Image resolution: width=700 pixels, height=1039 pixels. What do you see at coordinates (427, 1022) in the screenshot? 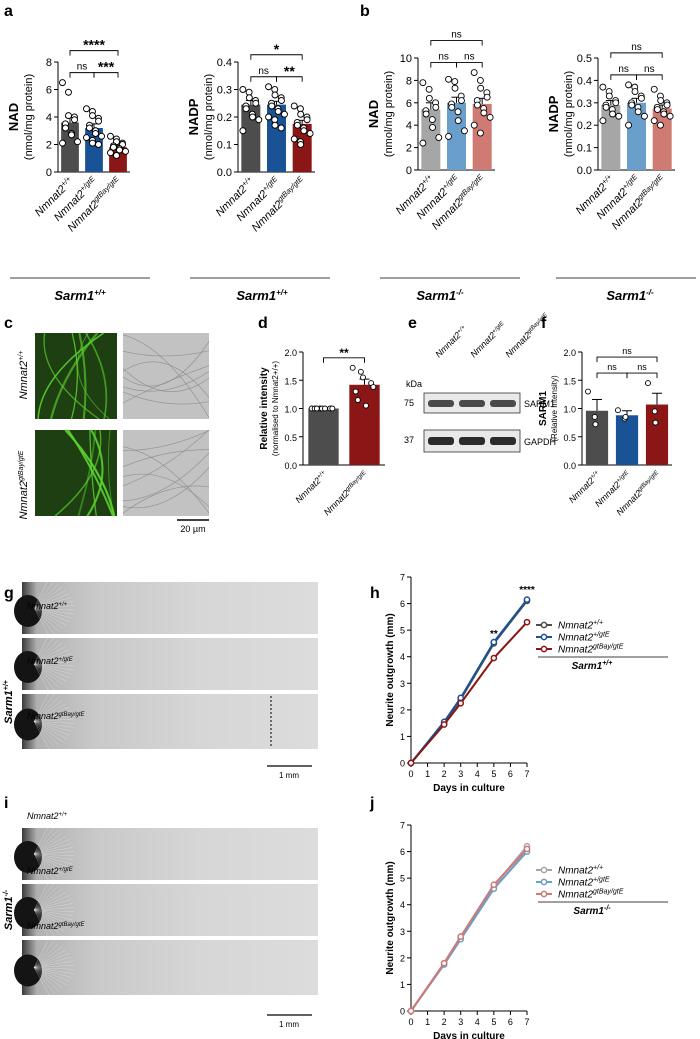
I see `x-tick-label: 1` at bounding box center [427, 1022].